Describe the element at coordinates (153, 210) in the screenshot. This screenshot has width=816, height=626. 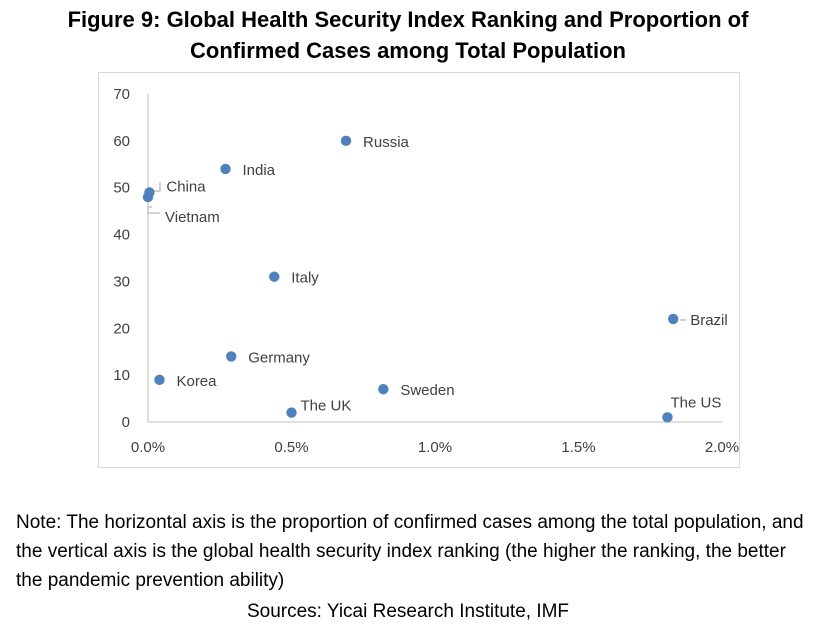
I see `leader-line-vietnam` at that location.